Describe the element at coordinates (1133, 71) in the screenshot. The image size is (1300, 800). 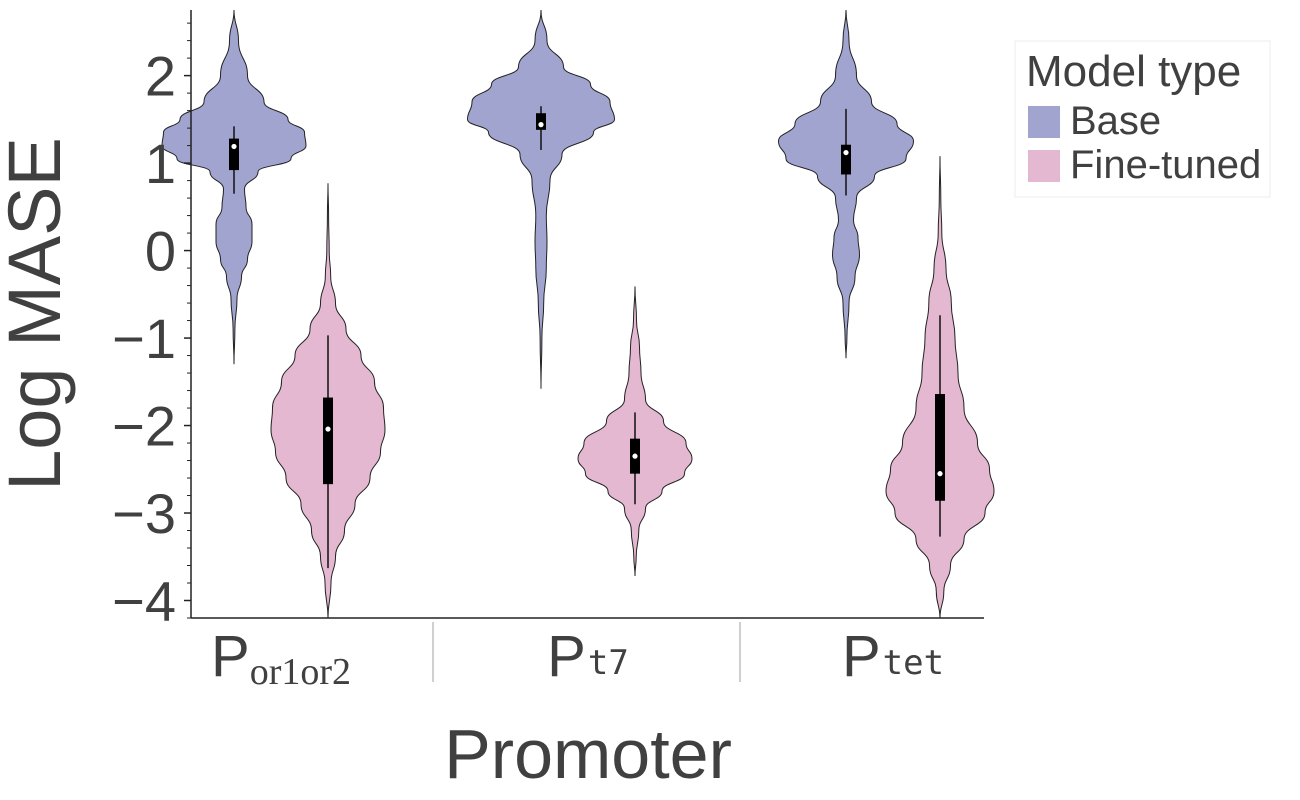
I see `legend-title: Model type` at that location.